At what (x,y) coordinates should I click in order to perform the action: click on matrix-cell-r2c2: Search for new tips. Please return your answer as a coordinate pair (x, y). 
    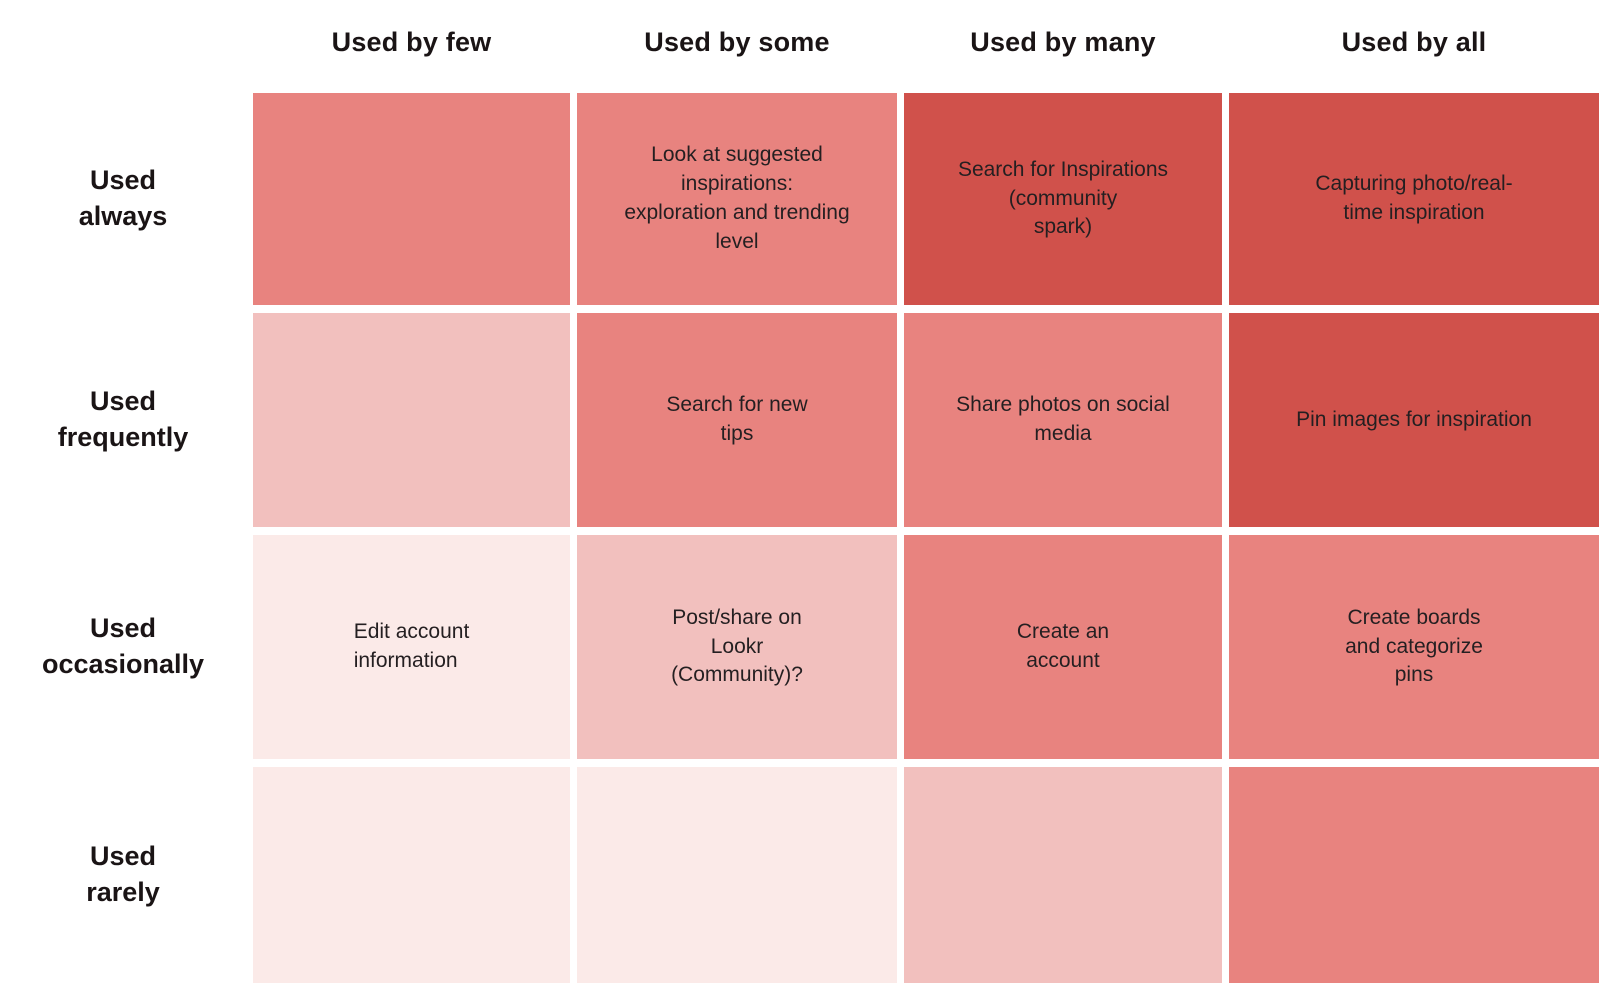
    Looking at the image, I should click on (737, 420).